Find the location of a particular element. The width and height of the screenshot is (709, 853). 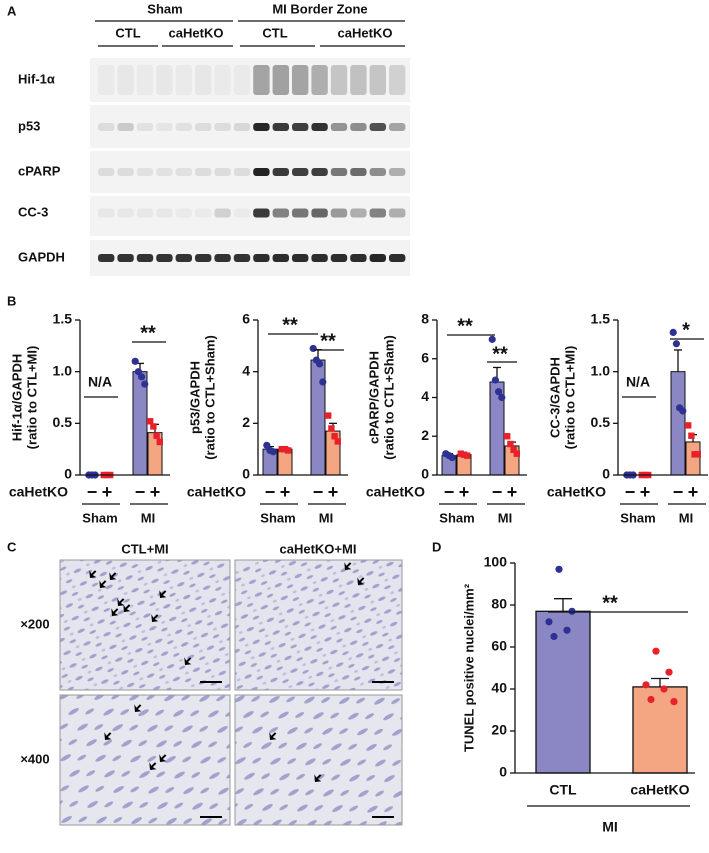

panel-label: A is located at coordinates (12, 10).